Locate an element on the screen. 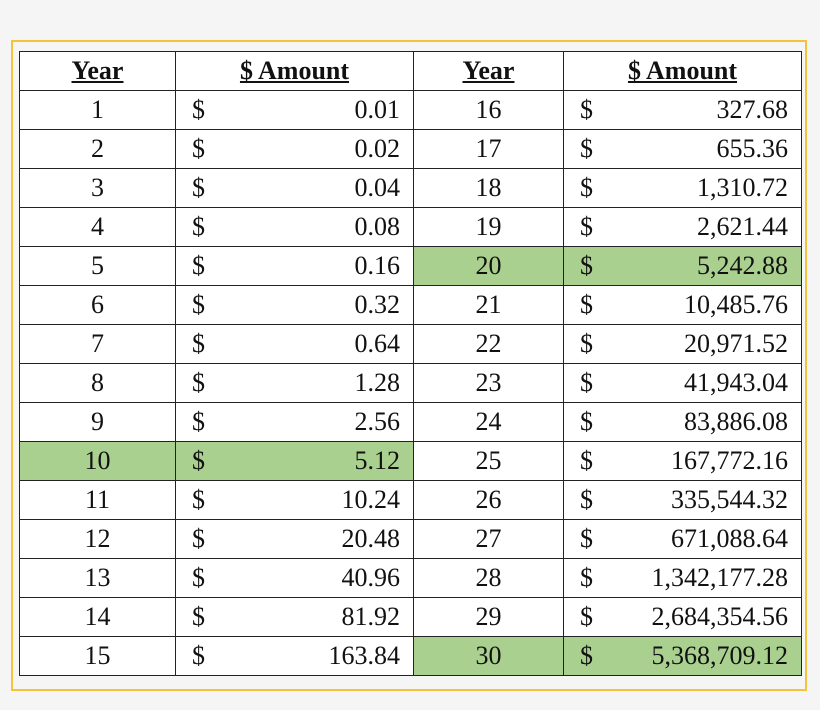 This screenshot has height=710, width=820. amount-value: 2,684,354.56 is located at coordinates (720, 616).